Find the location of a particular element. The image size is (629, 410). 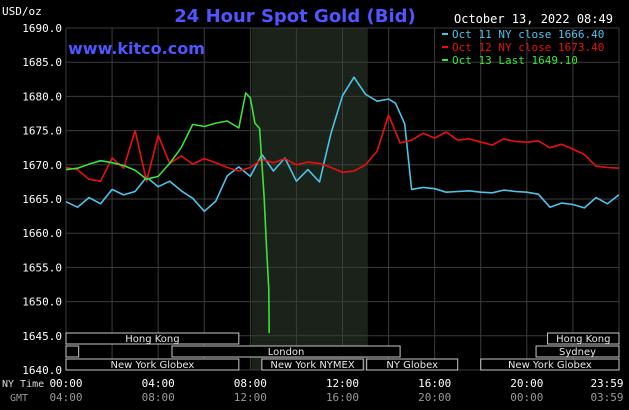

y-tick-label: 1680.0 is located at coordinates (42, 96).